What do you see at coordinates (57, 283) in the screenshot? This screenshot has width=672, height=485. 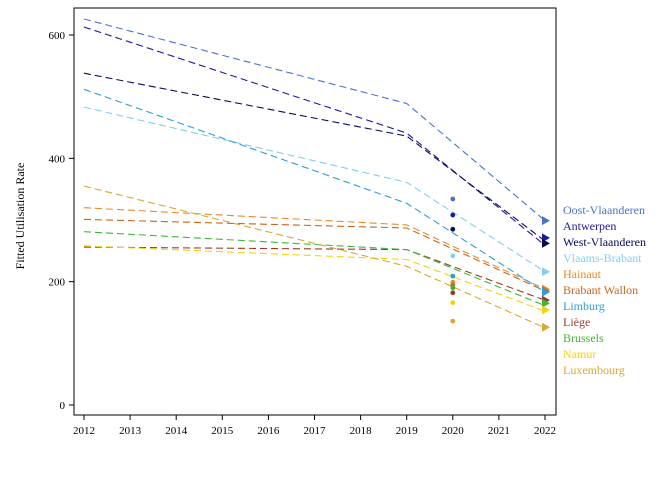 I see `y-tick-label: 200` at bounding box center [57, 283].